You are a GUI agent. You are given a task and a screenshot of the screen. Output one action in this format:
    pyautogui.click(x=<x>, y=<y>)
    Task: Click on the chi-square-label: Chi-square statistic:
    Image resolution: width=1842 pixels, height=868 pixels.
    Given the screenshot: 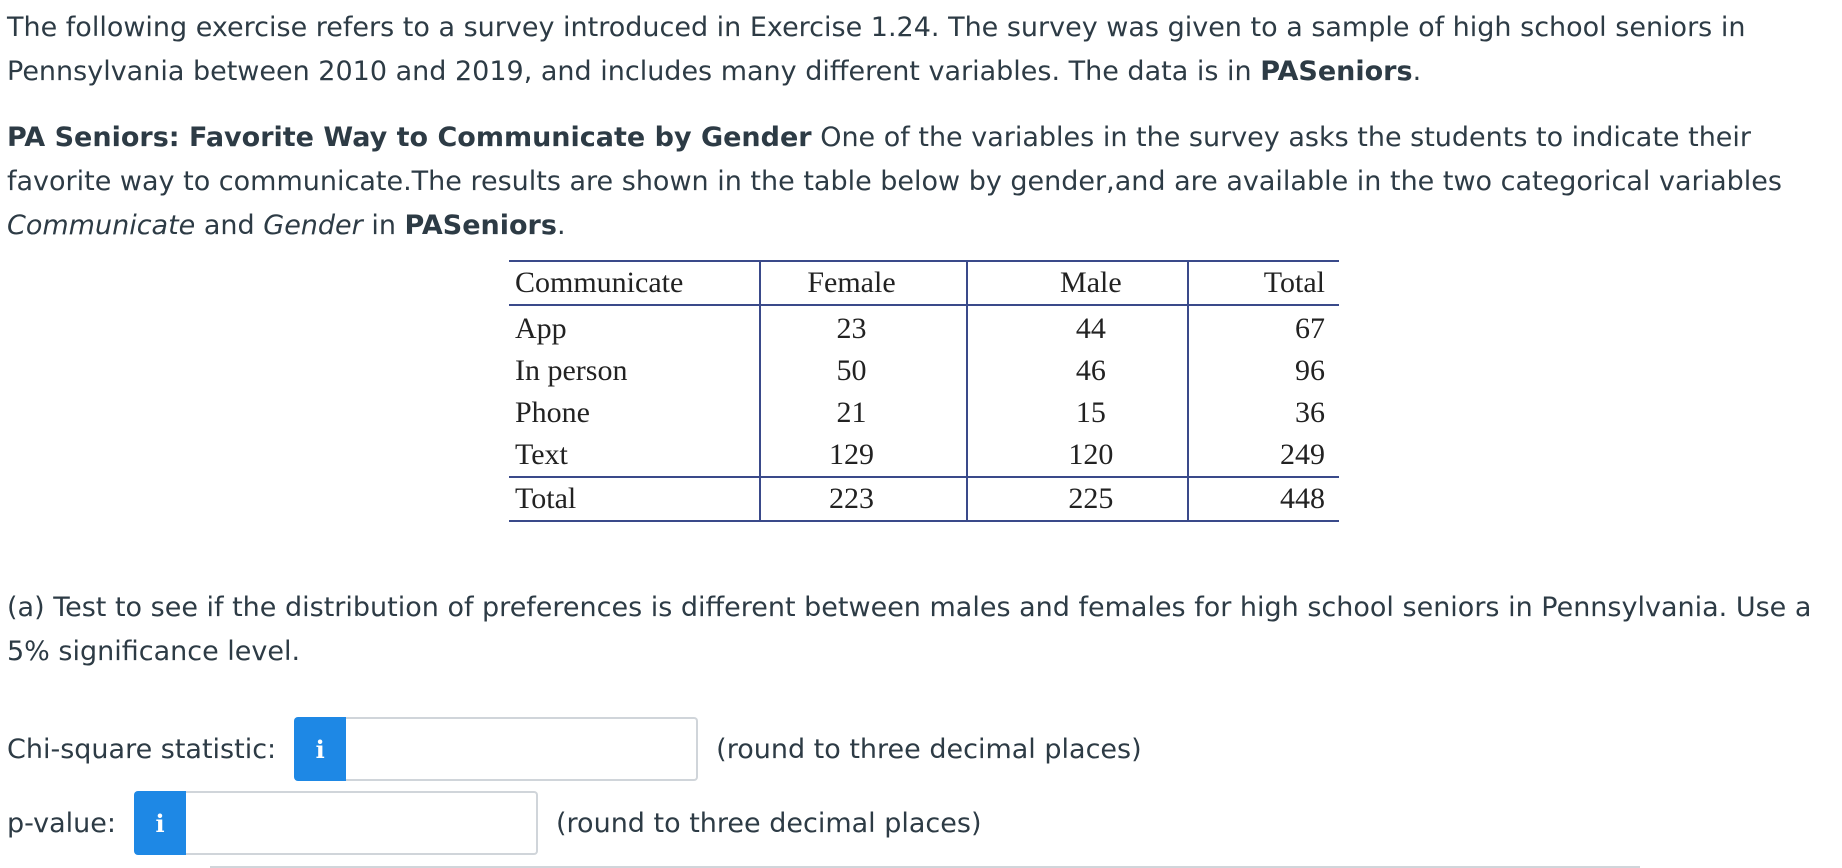 What is the action you would take?
    pyautogui.click(x=142, y=749)
    